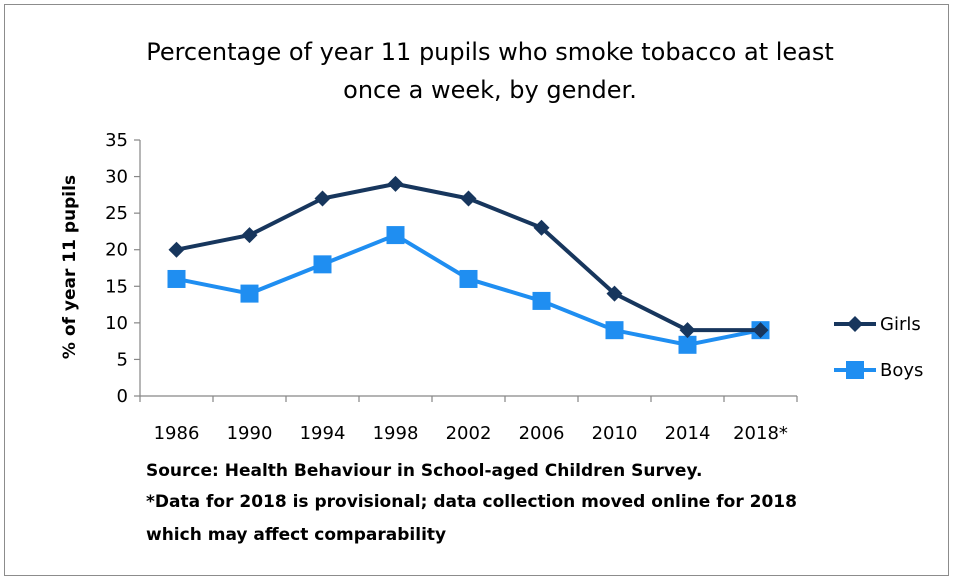 The image size is (955, 580). What do you see at coordinates (469, 433) in the screenshot?
I see `x-tick-label: 2002` at bounding box center [469, 433].